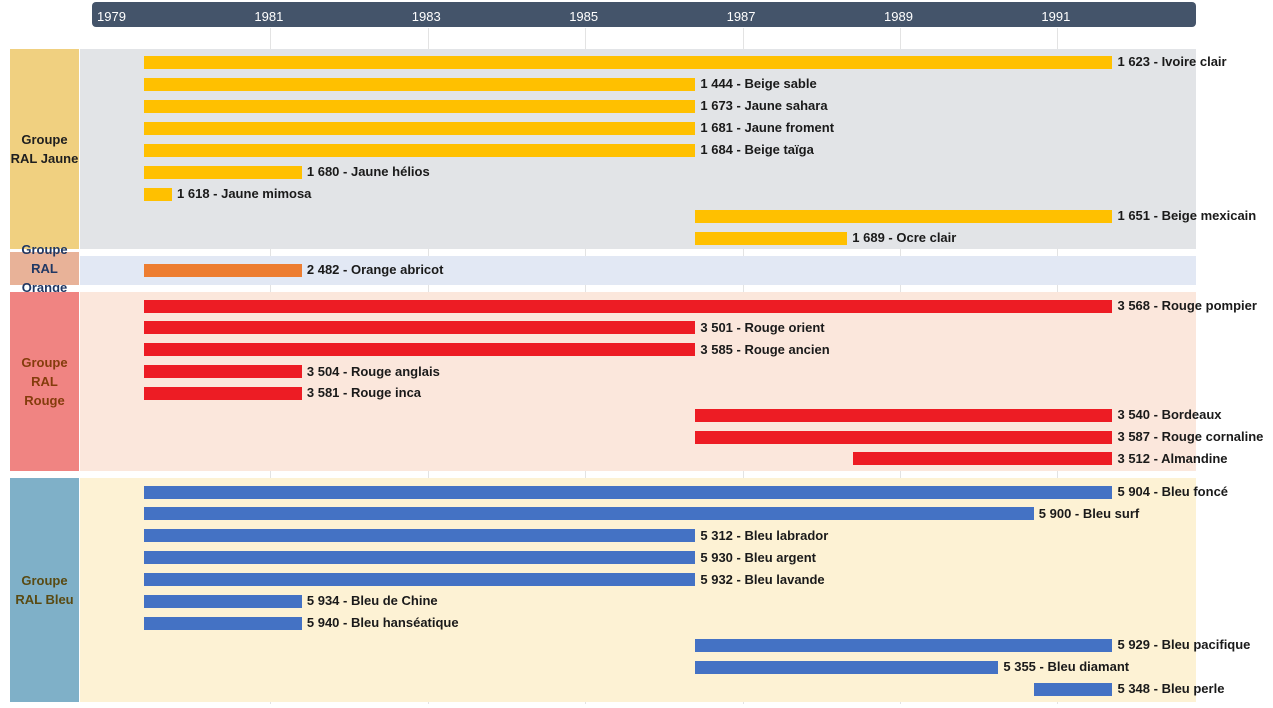 The height and width of the screenshot is (708, 1273). What do you see at coordinates (762, 579) in the screenshot?
I see `bar-label: 5 932 - Bleu lavande` at bounding box center [762, 579].